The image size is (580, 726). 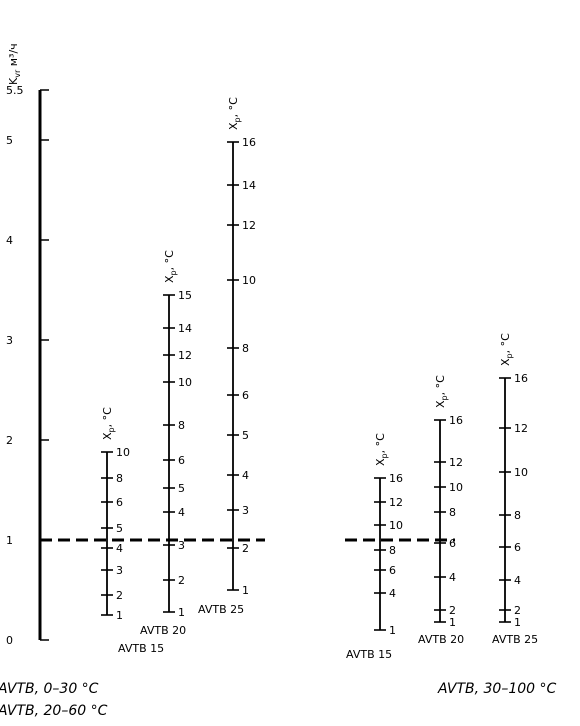 What do you see at coordinates (9, 340) in the screenshot?
I see `y-axis-tick-label: 3` at bounding box center [9, 340].